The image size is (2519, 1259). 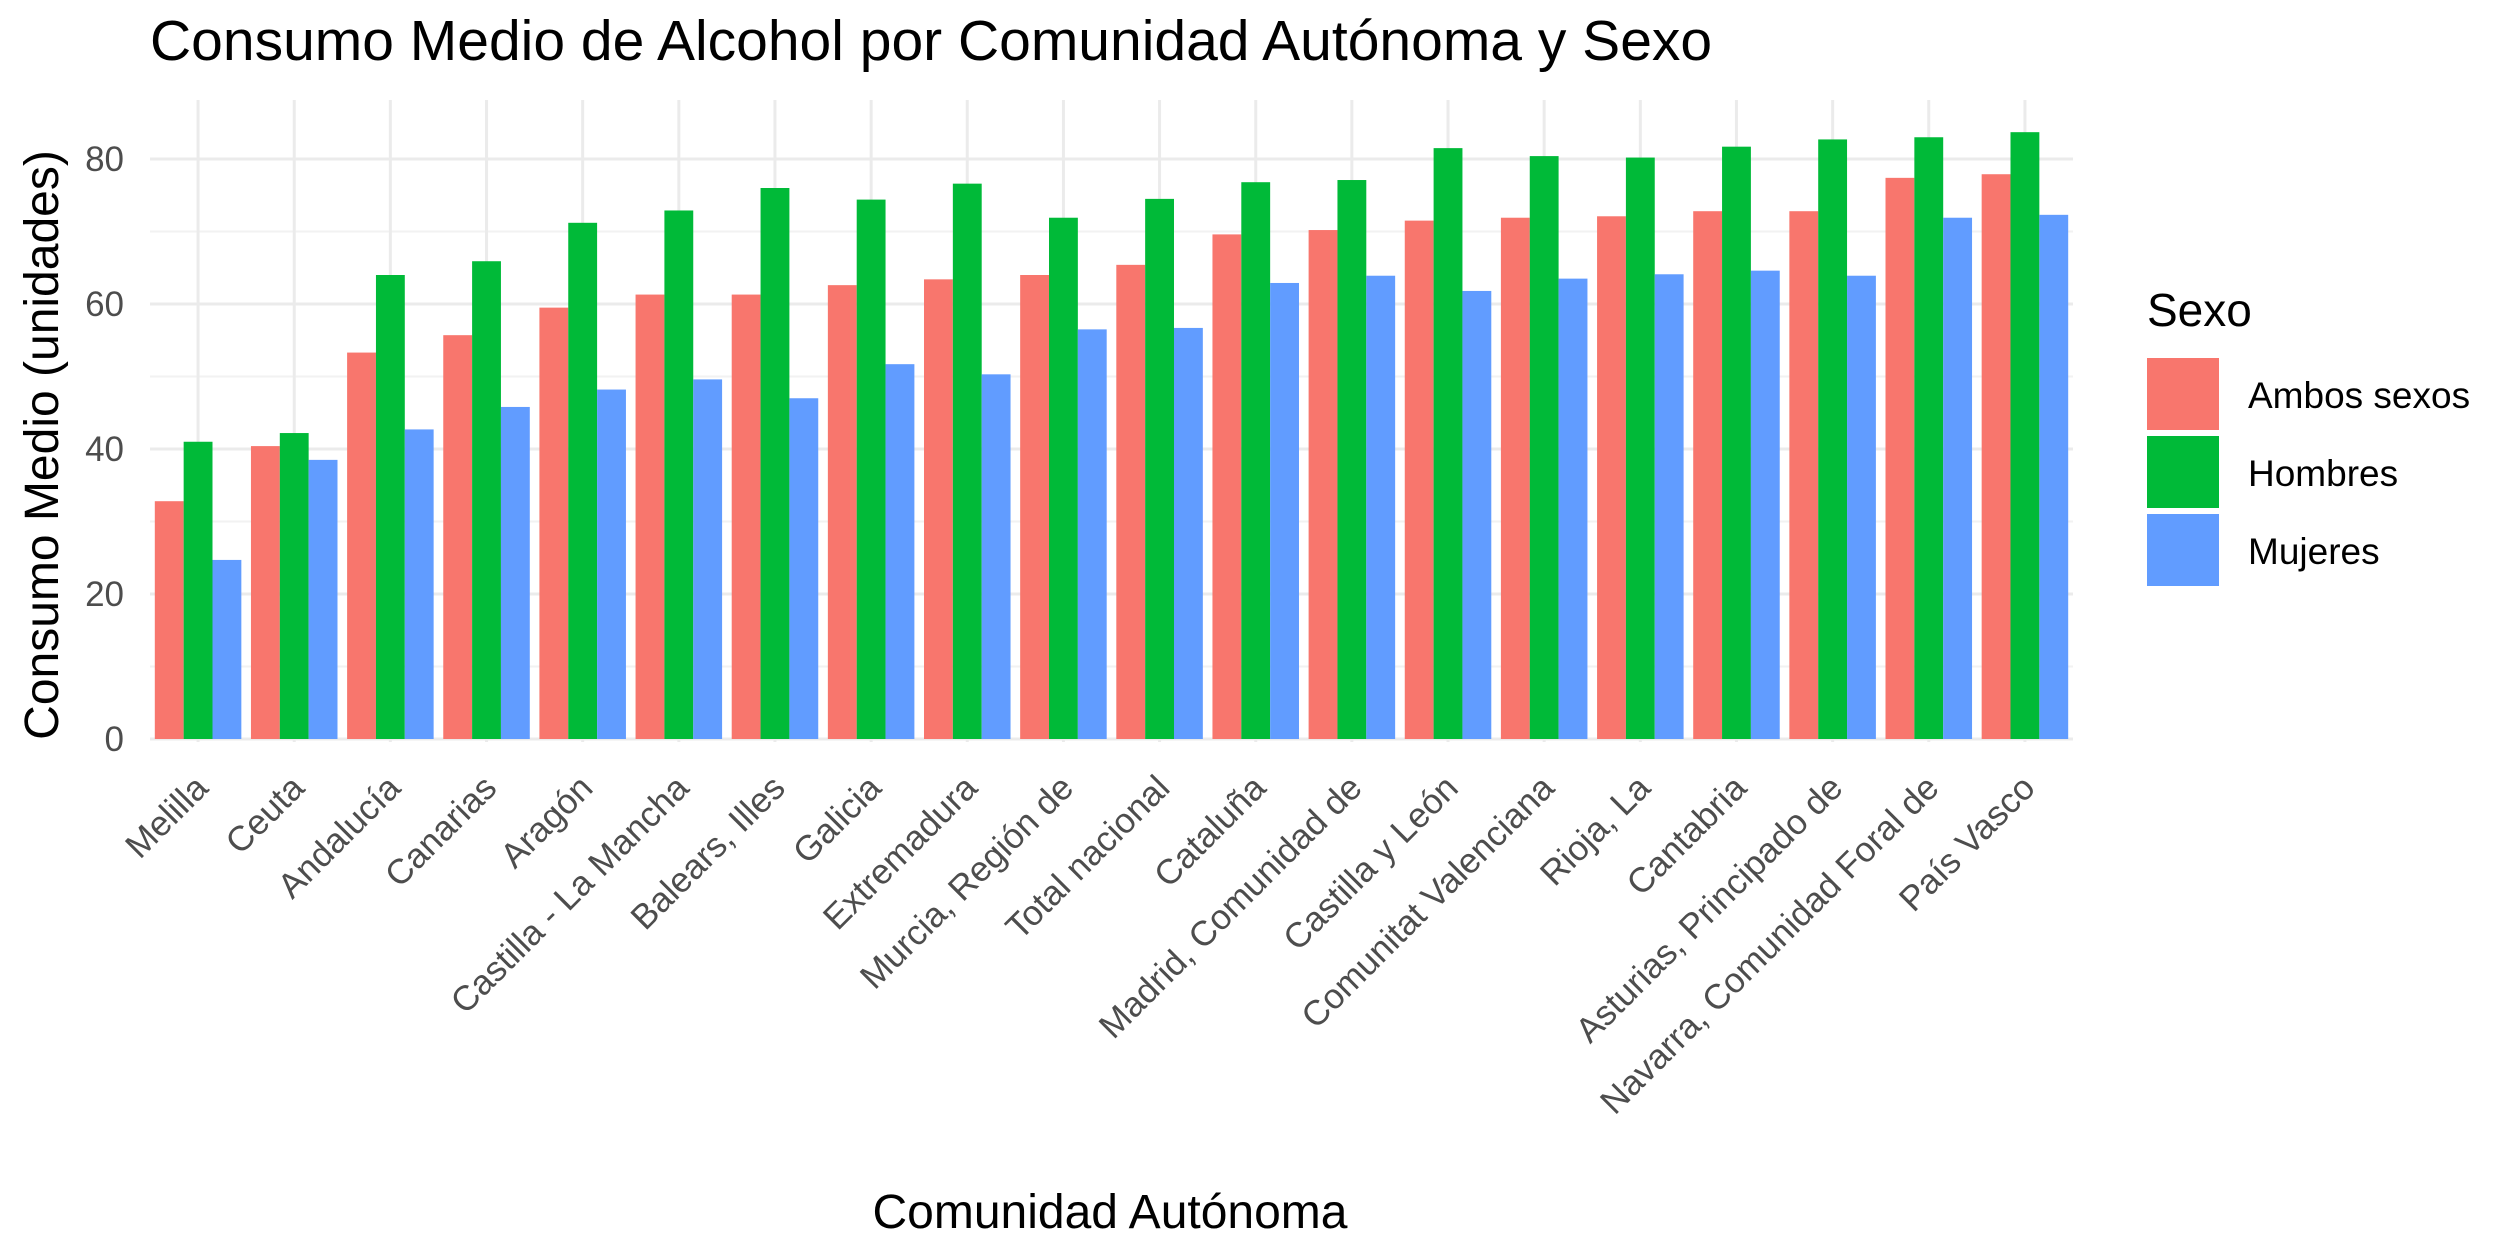 I want to click on y-tick-label: 20, so click(x=104, y=594).